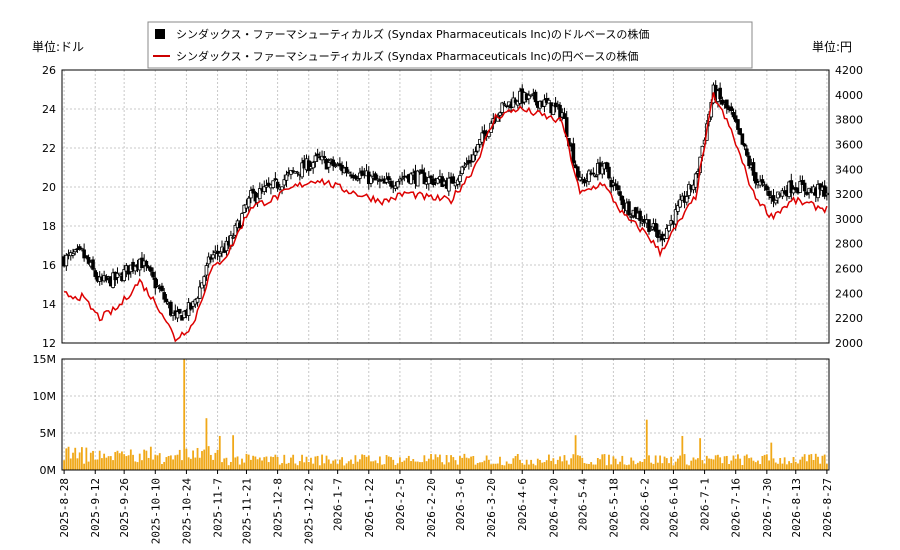  I want to click on right-tick-label: 2400, so click(849, 293).